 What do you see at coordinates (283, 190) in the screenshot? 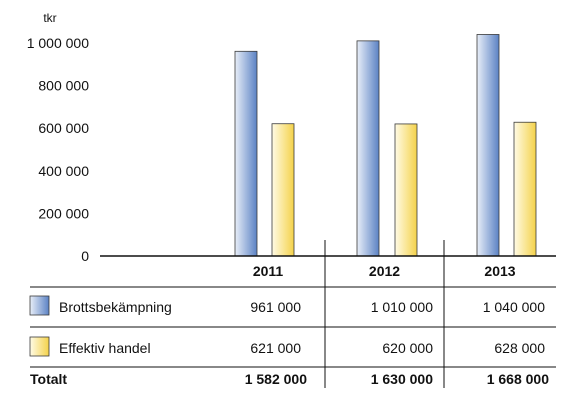
I see `bar-effektiv-handel-2011` at bounding box center [283, 190].